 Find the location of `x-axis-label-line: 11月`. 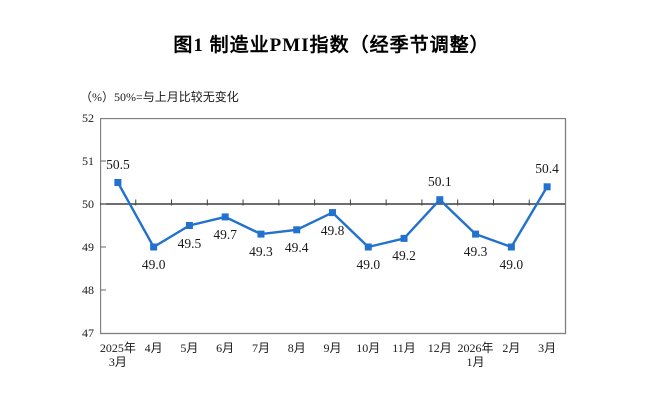

x-axis-label-line: 11月 is located at coordinates (404, 348).